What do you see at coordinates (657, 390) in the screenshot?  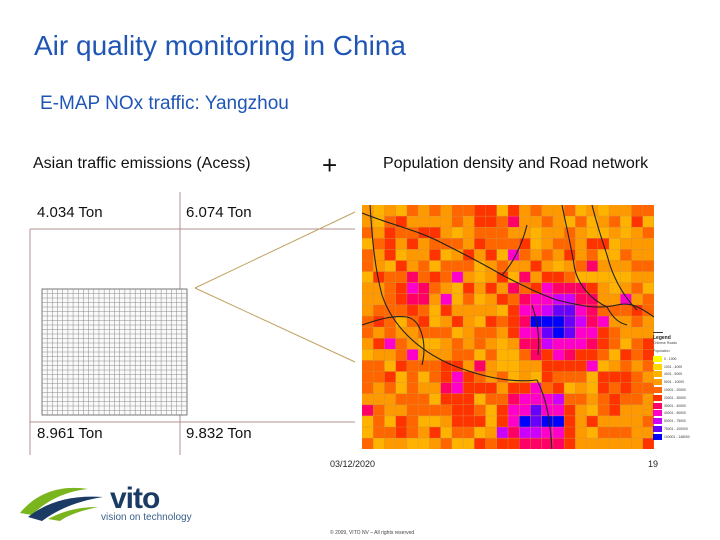 I see `legend-swatch` at bounding box center [657, 390].